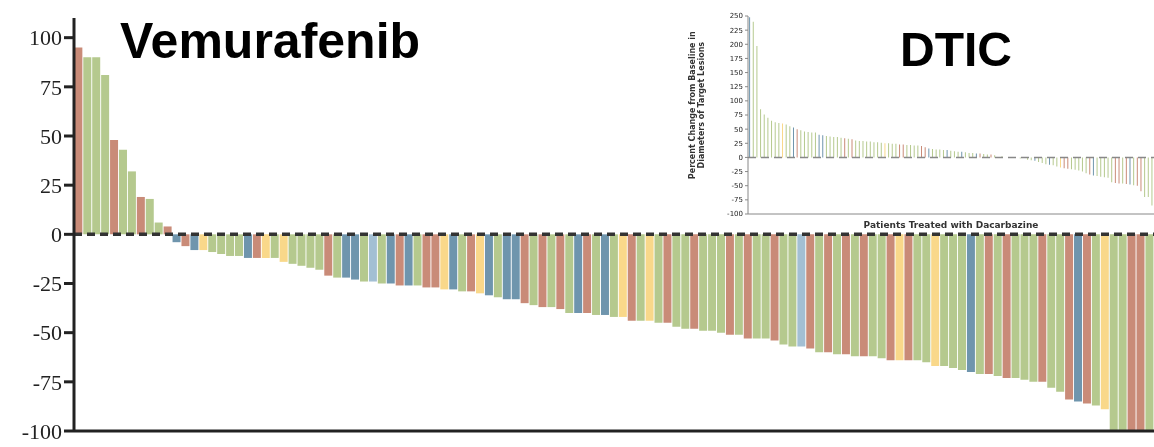 The width and height of the screenshot is (1154, 447). What do you see at coordinates (45, 38) in the screenshot?
I see `y-tick-label: 100` at bounding box center [45, 38].